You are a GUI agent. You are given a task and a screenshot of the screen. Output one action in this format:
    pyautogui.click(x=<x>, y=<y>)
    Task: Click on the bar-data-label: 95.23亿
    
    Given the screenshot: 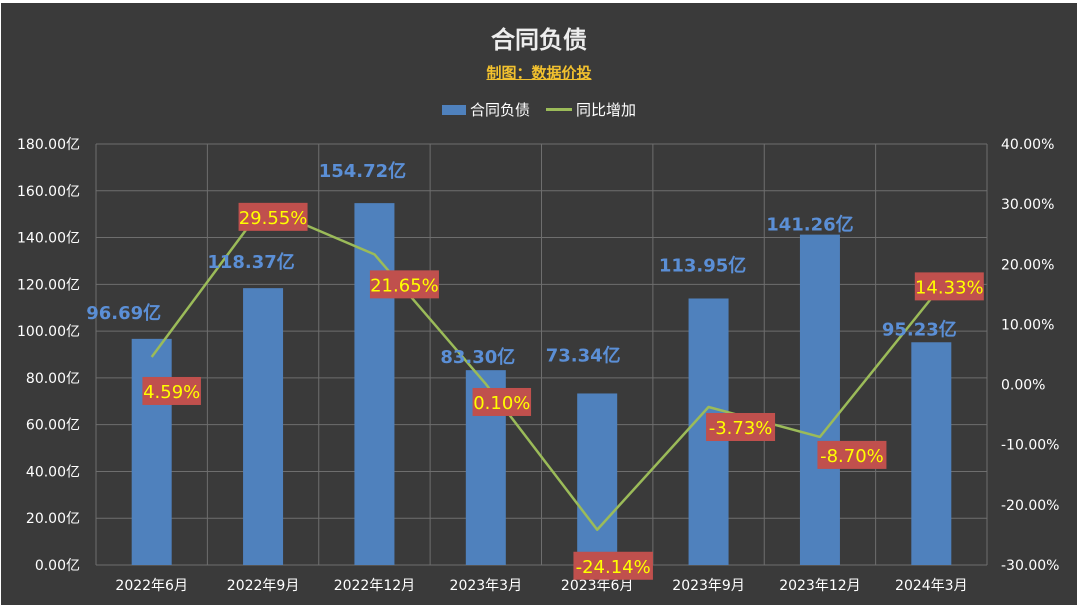 What is the action you would take?
    pyautogui.click(x=919, y=329)
    